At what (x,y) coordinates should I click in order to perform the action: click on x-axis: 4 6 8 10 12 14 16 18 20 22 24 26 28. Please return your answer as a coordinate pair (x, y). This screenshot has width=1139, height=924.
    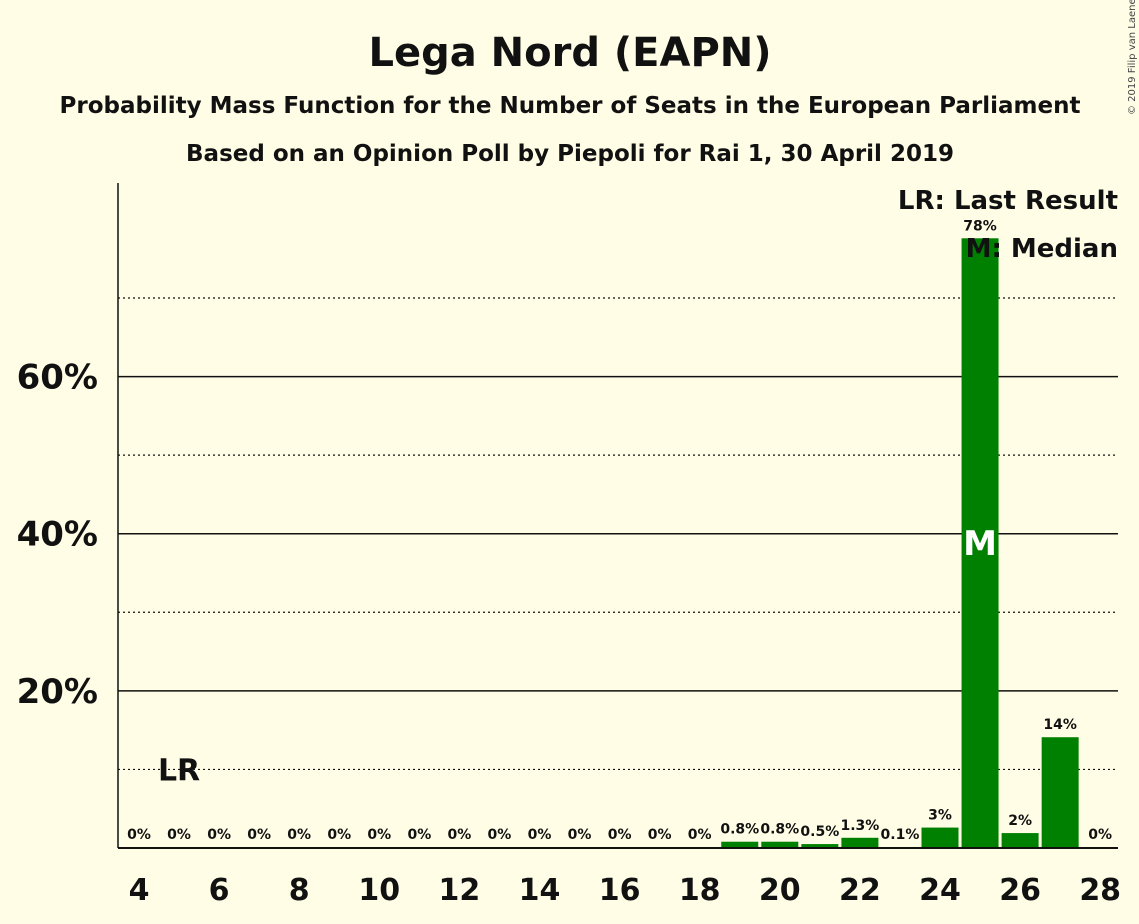
    Looking at the image, I should click on (619, 877).